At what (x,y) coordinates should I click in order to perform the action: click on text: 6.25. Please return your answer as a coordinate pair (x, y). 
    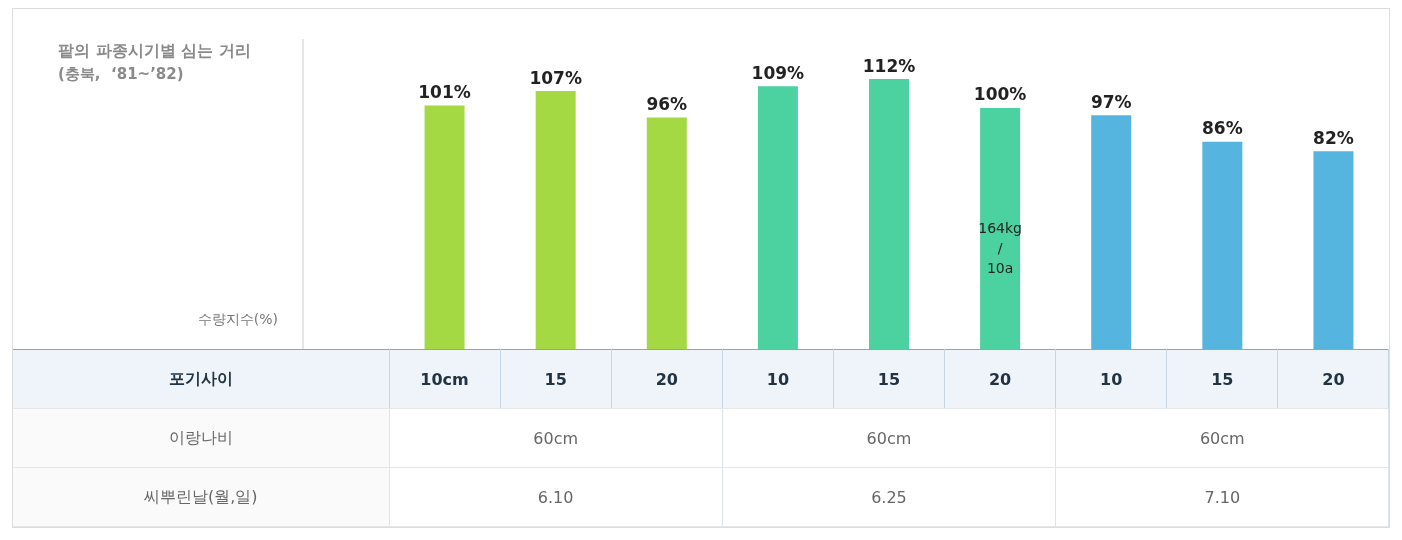
    Looking at the image, I should click on (889, 497).